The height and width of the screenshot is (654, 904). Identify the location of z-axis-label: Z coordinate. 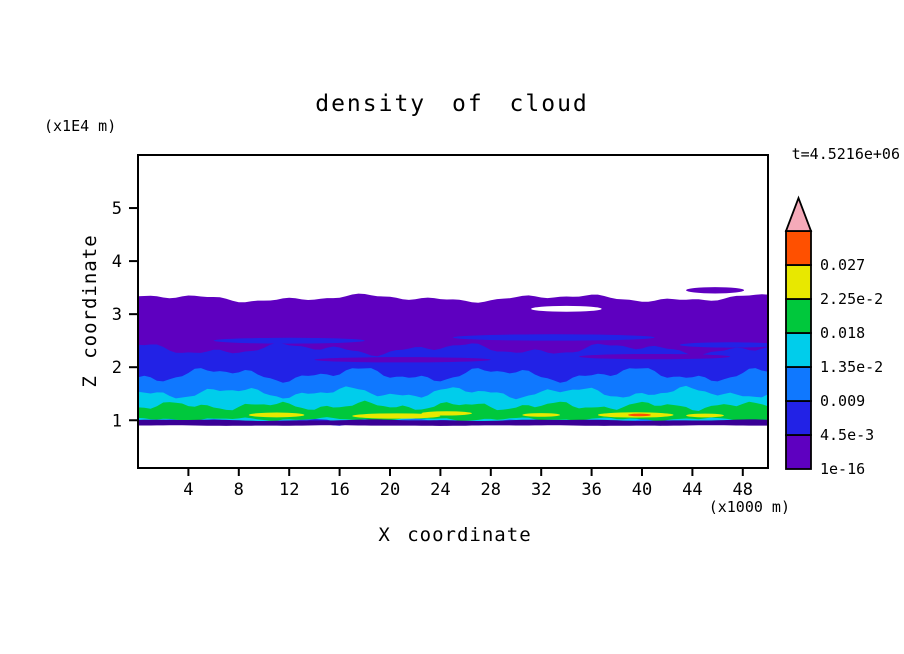
(90, 310).